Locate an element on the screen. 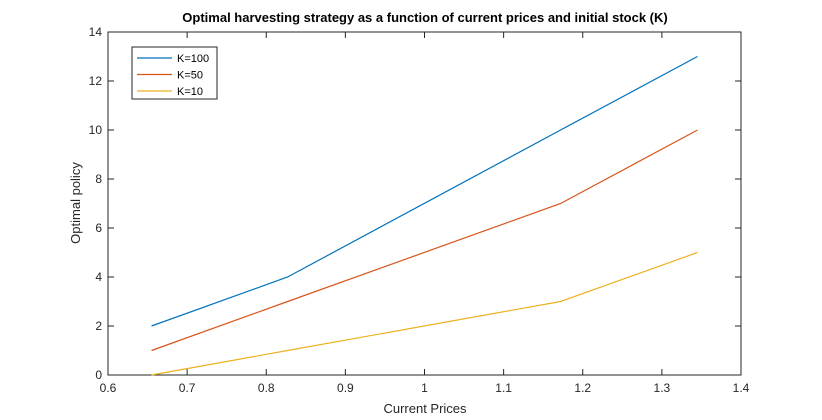  y-tick-label: 2 is located at coordinates (98, 326).